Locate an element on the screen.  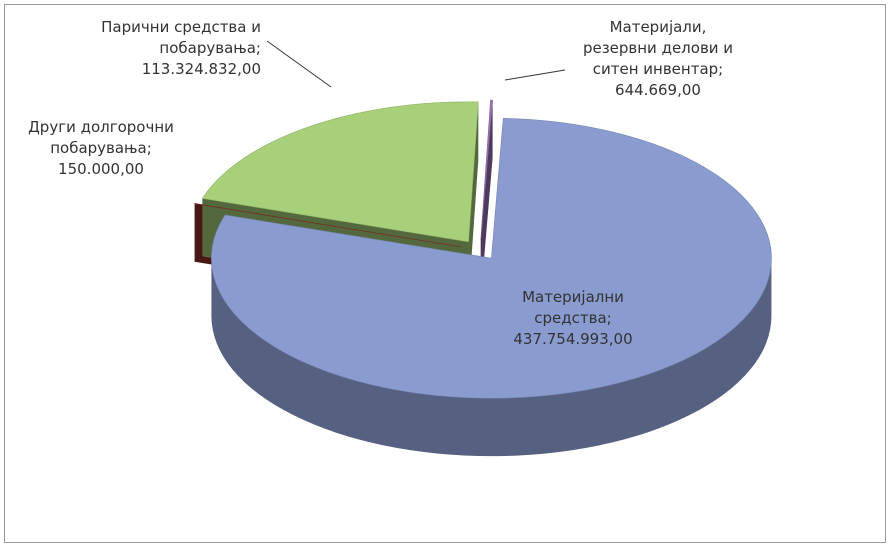
label-name: Материјални средства; is located at coordinates (573, 307).